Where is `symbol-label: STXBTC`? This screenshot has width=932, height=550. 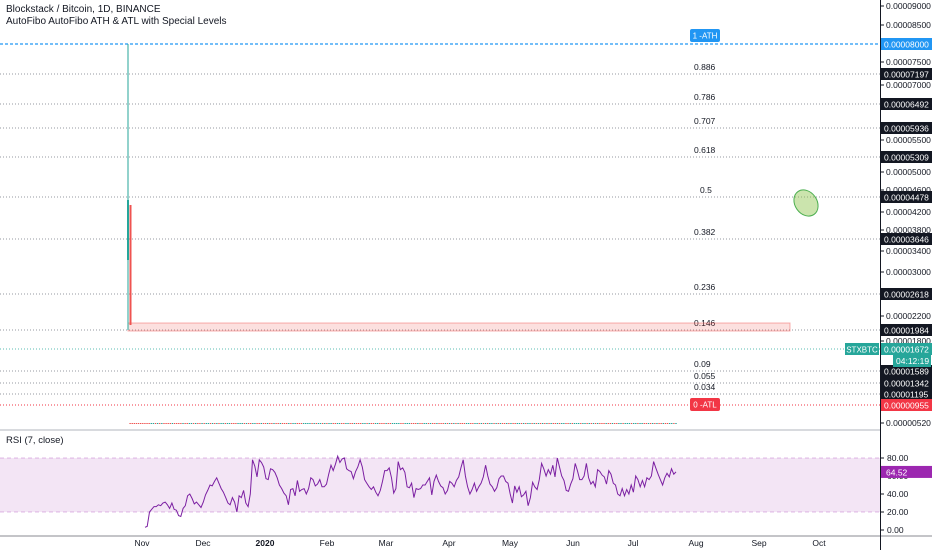
symbol-label: STXBTC is located at coordinates (862, 350).